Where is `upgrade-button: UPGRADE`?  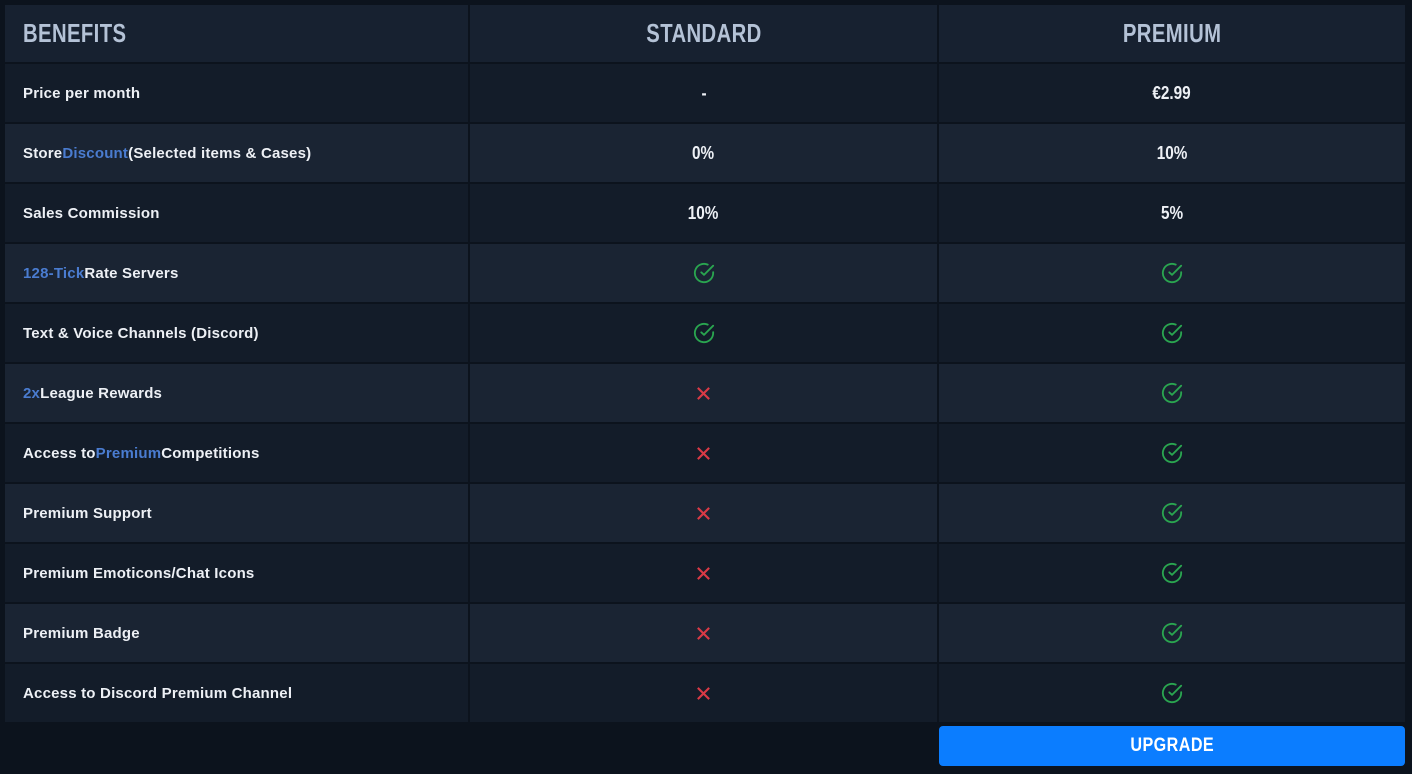
upgrade-button: UPGRADE is located at coordinates (1172, 746).